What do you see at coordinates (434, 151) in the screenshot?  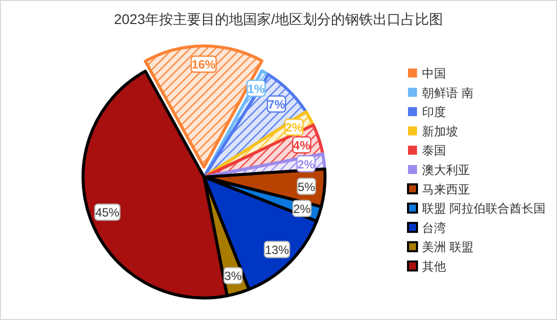 I see `legend-label: 泰国` at bounding box center [434, 151].